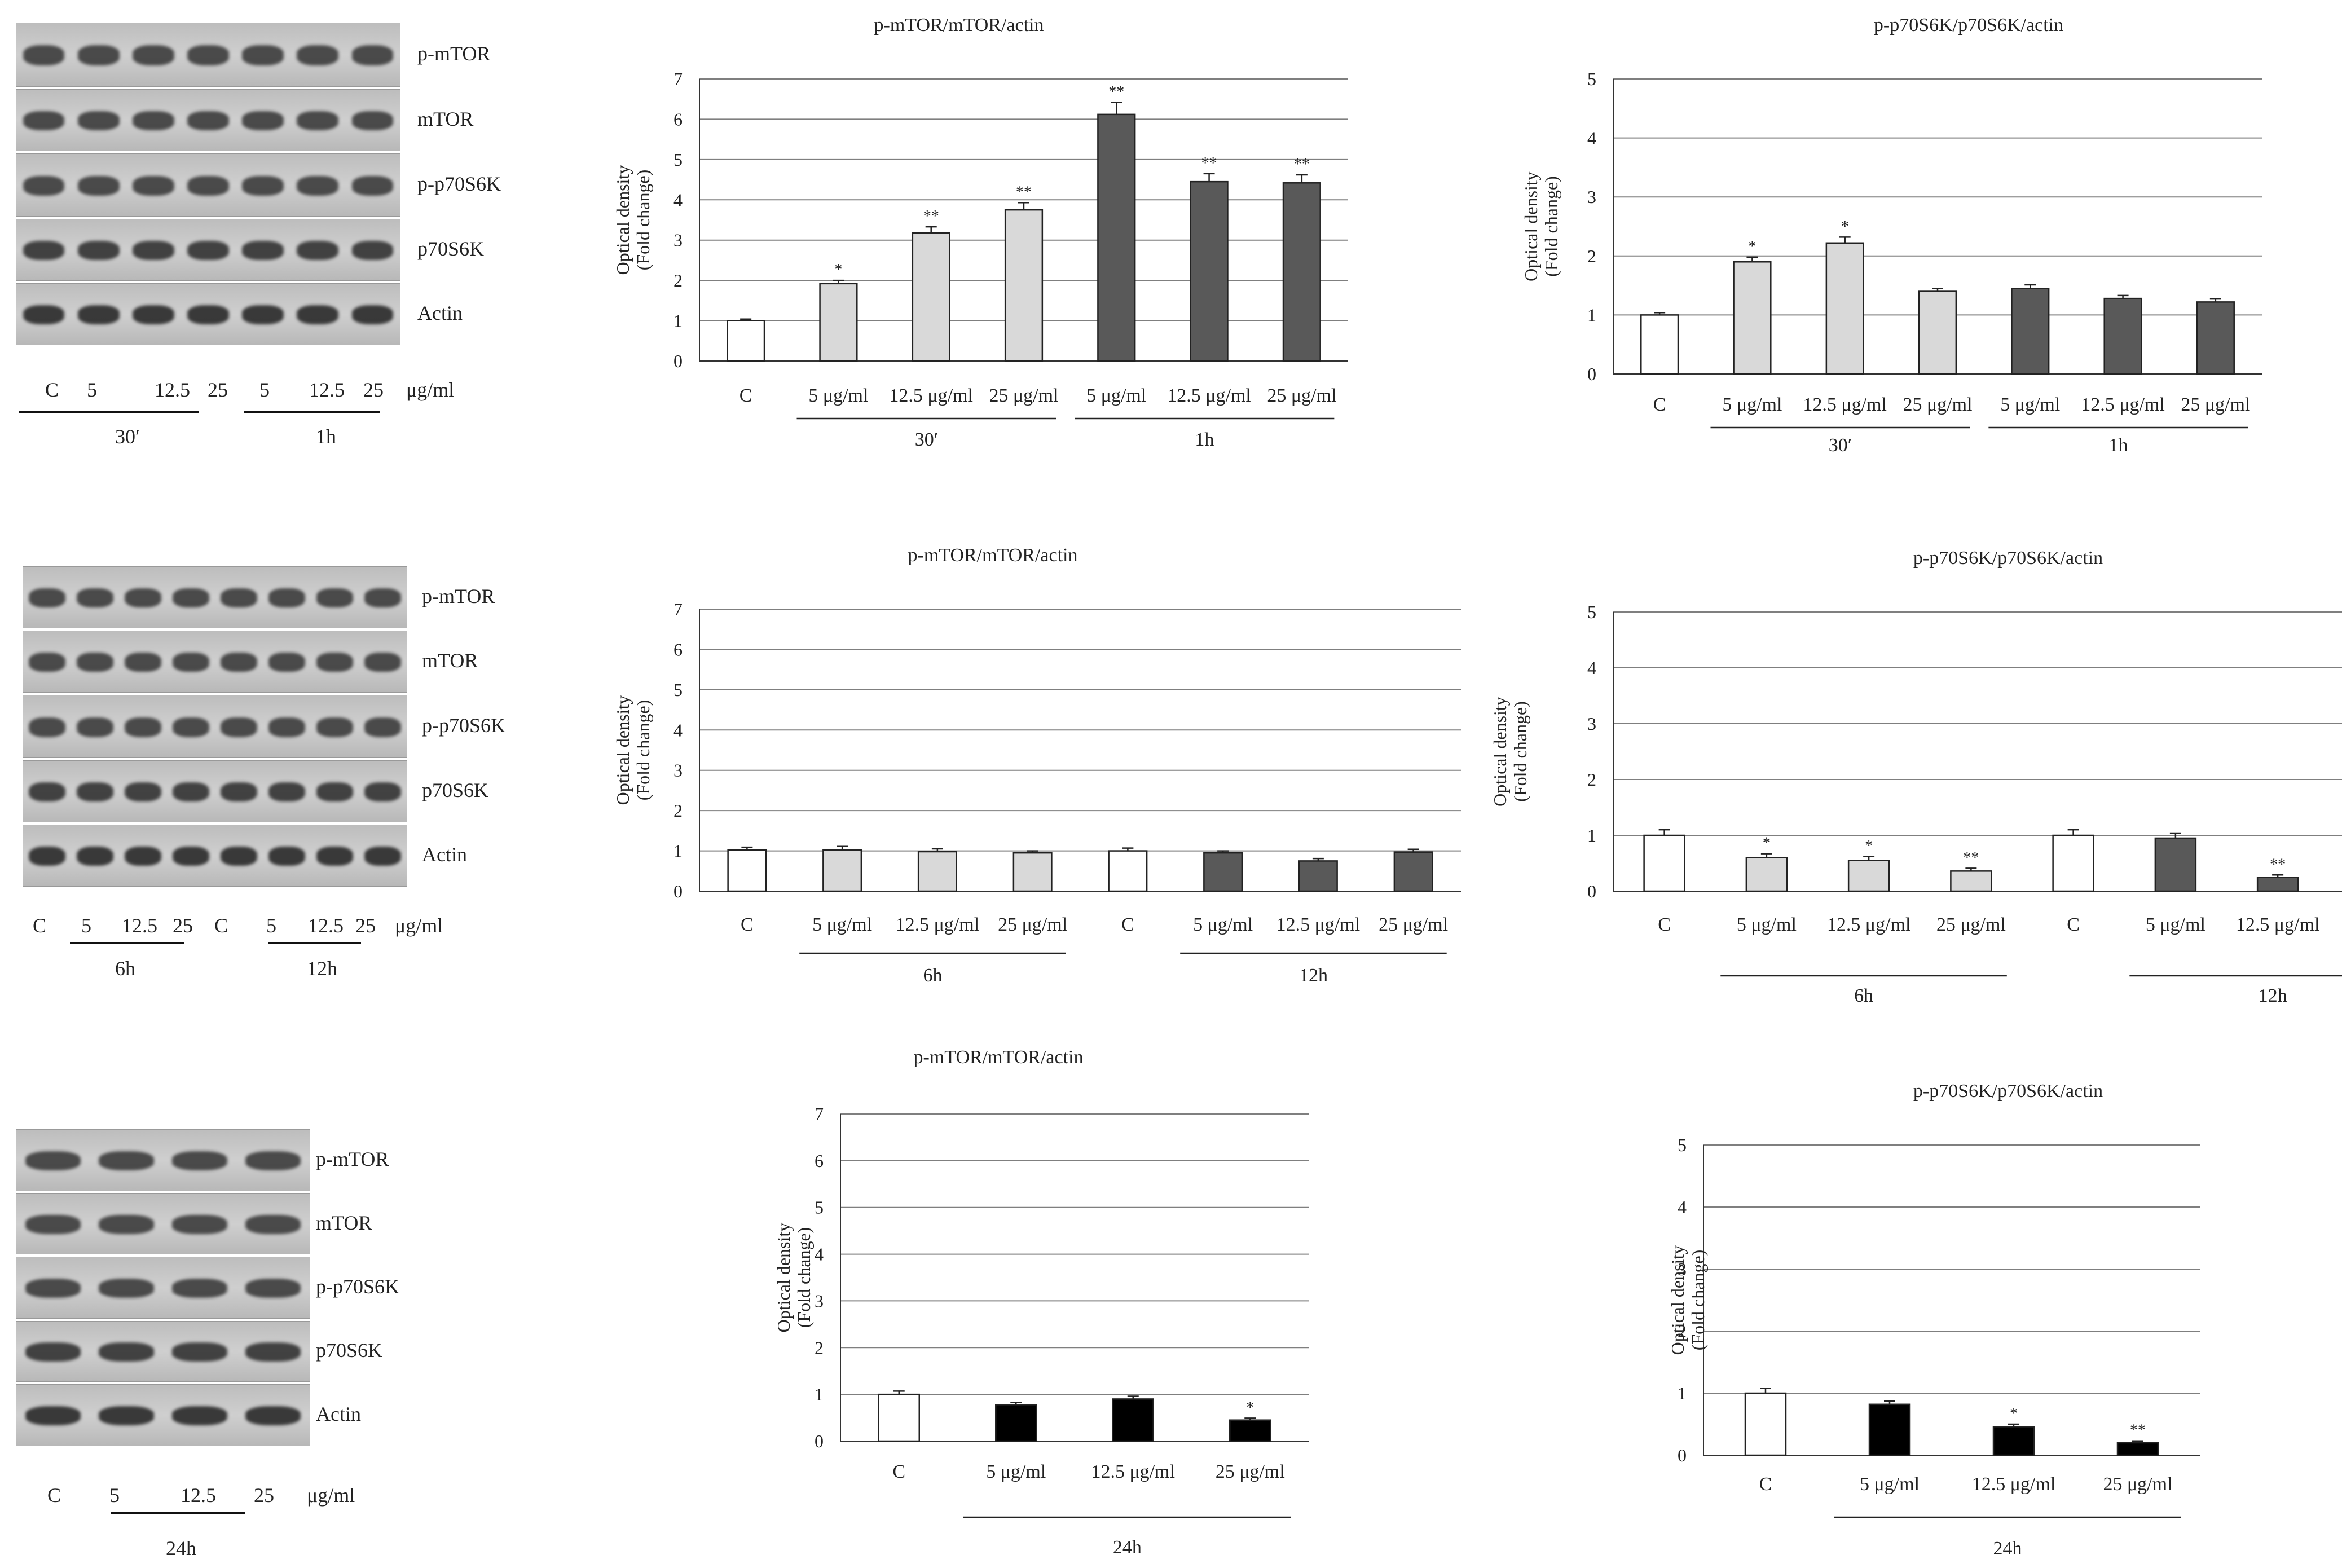 The width and height of the screenshot is (2342, 1568). I want to click on blot-strip-mtor, so click(163, 1224).